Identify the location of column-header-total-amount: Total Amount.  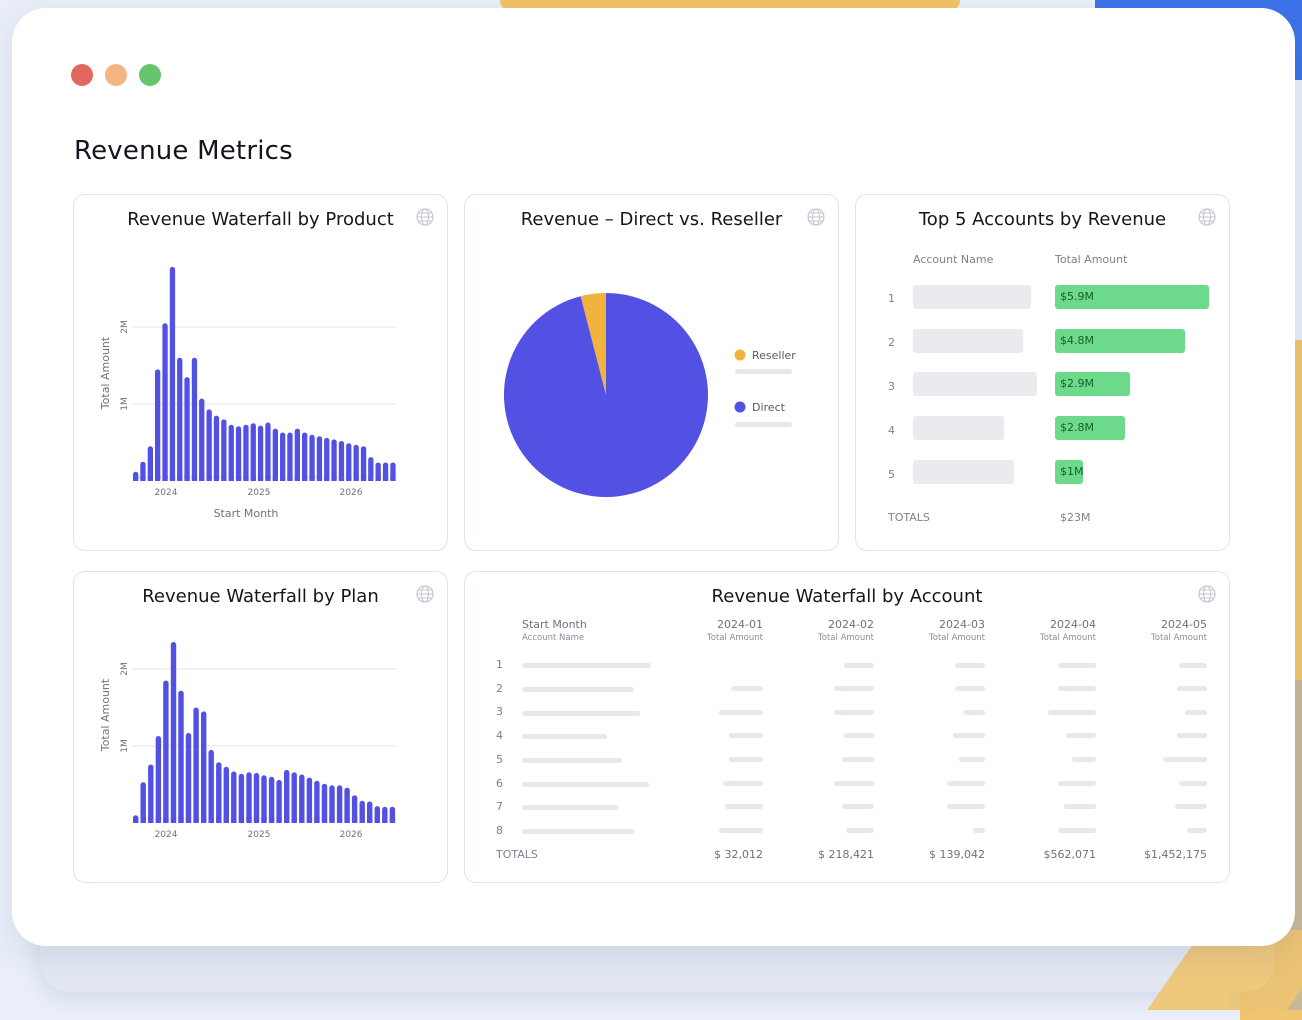
(1091, 259).